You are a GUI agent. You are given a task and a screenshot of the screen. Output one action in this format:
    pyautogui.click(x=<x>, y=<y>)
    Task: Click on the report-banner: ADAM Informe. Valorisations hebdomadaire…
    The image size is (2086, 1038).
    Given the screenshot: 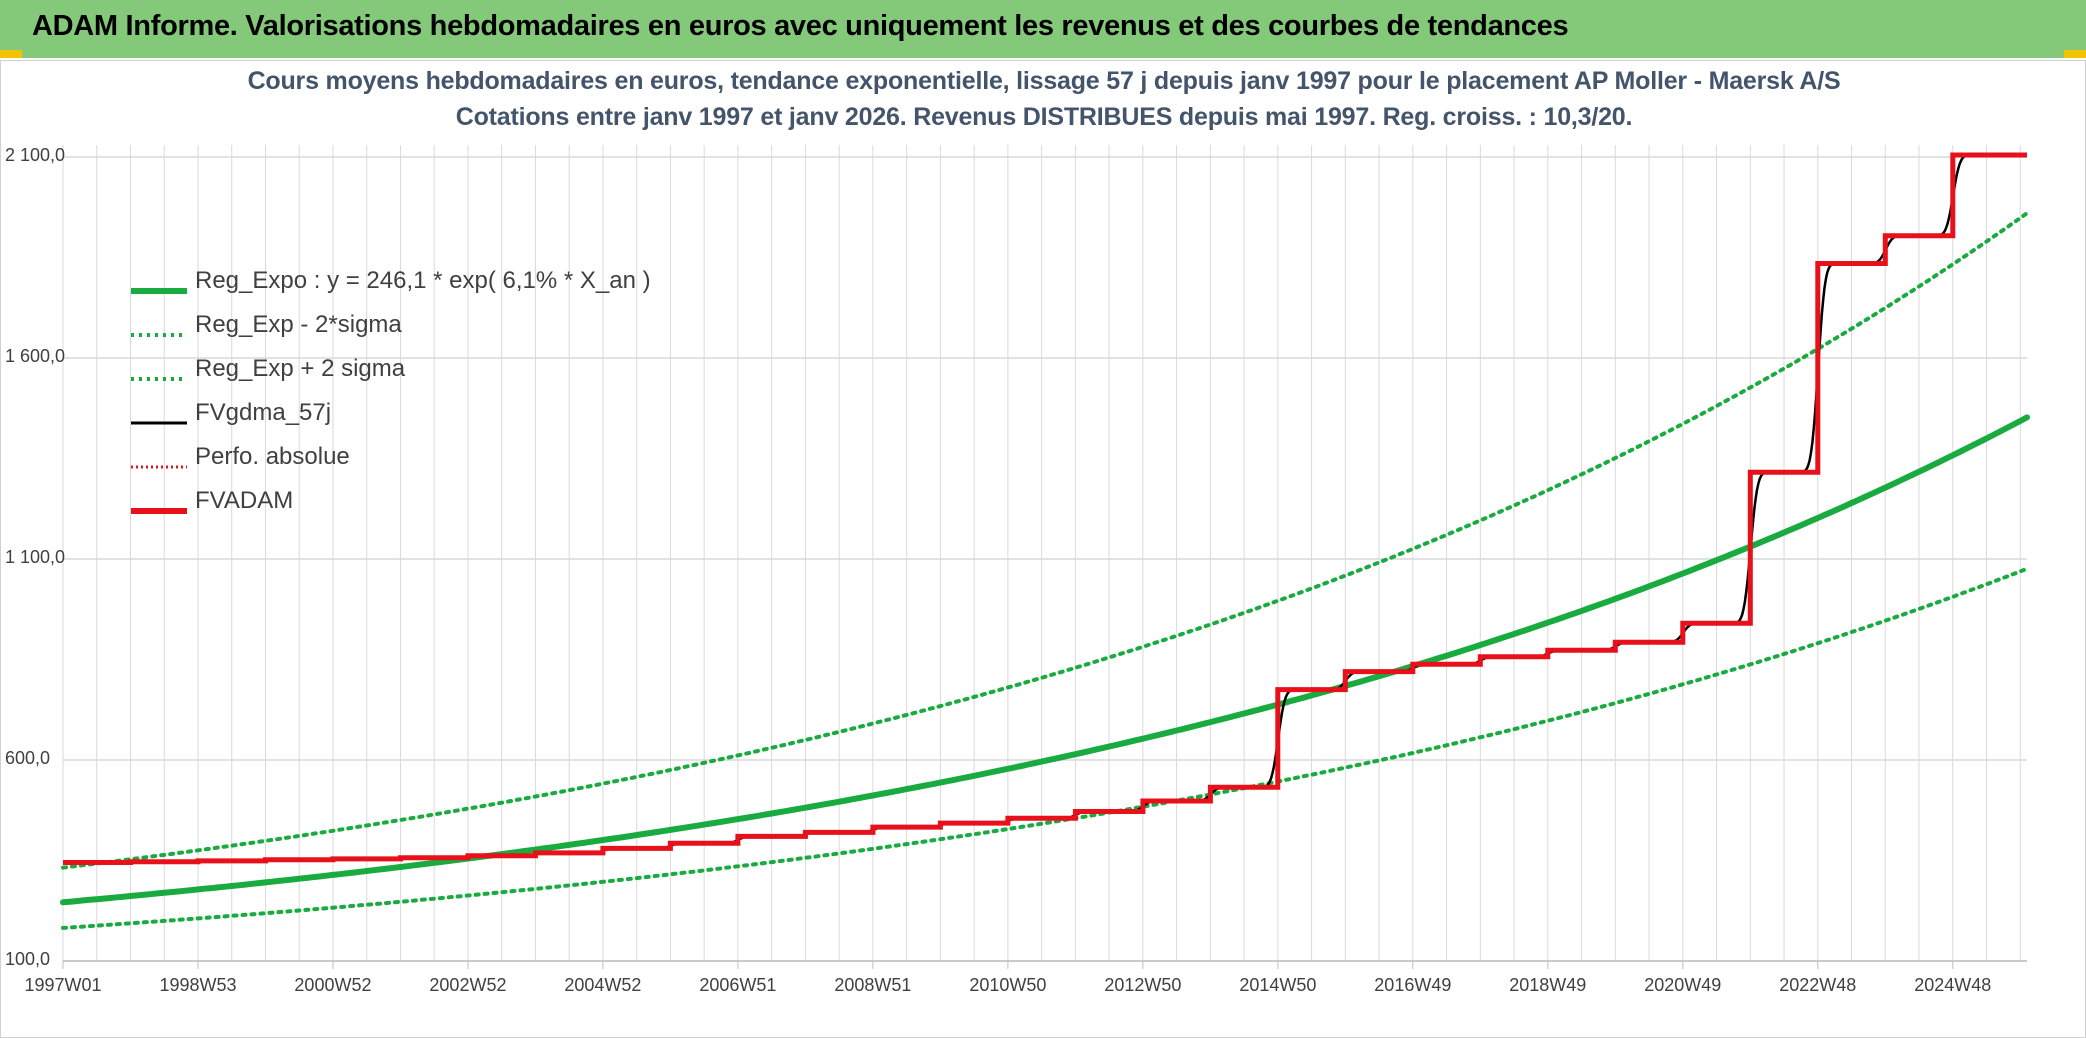 What is the action you would take?
    pyautogui.click(x=1043, y=30)
    